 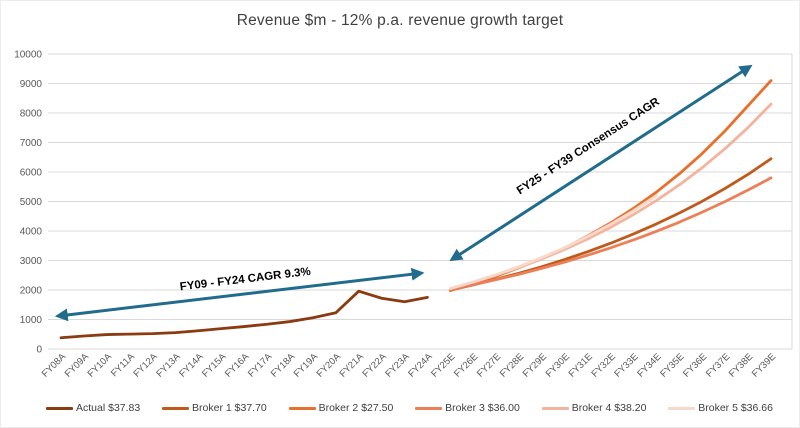 What do you see at coordinates (31, 114) in the screenshot?
I see `y-axis-tick-label: 8000` at bounding box center [31, 114].